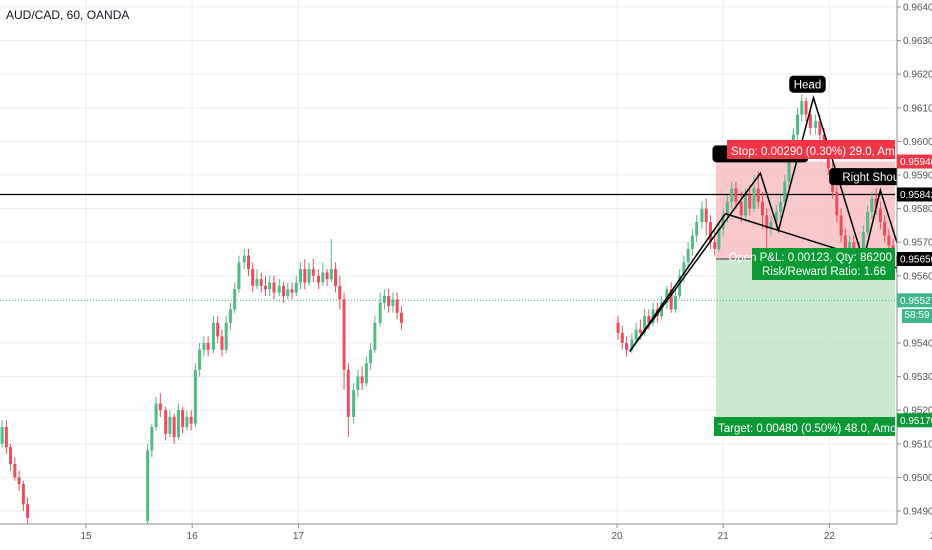  What do you see at coordinates (68, 15) in the screenshot?
I see `symbol-title: AUD/CAD, 60, OANDA` at bounding box center [68, 15].